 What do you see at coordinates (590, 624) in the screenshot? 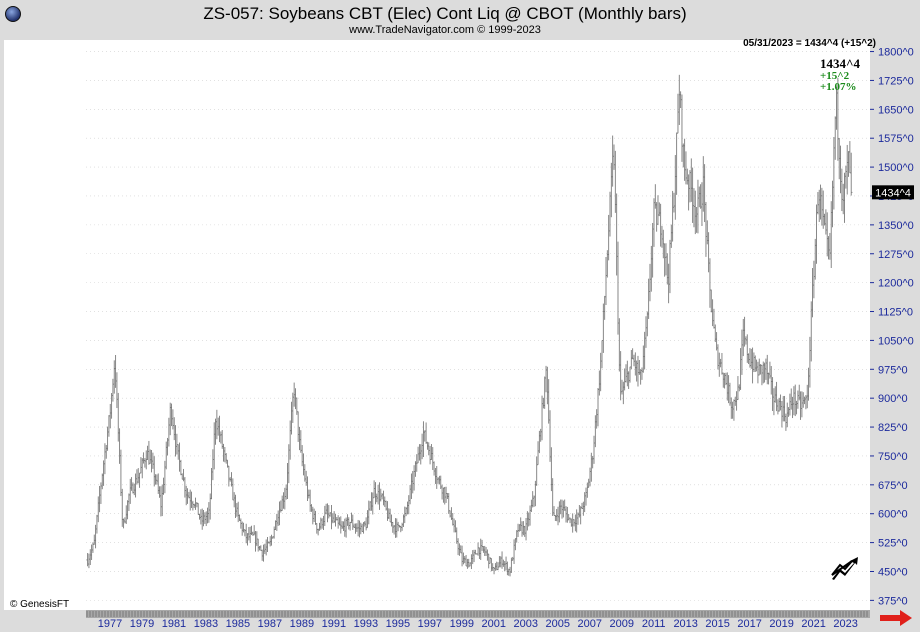
I see `x-tick-label: 2007` at bounding box center [590, 624].